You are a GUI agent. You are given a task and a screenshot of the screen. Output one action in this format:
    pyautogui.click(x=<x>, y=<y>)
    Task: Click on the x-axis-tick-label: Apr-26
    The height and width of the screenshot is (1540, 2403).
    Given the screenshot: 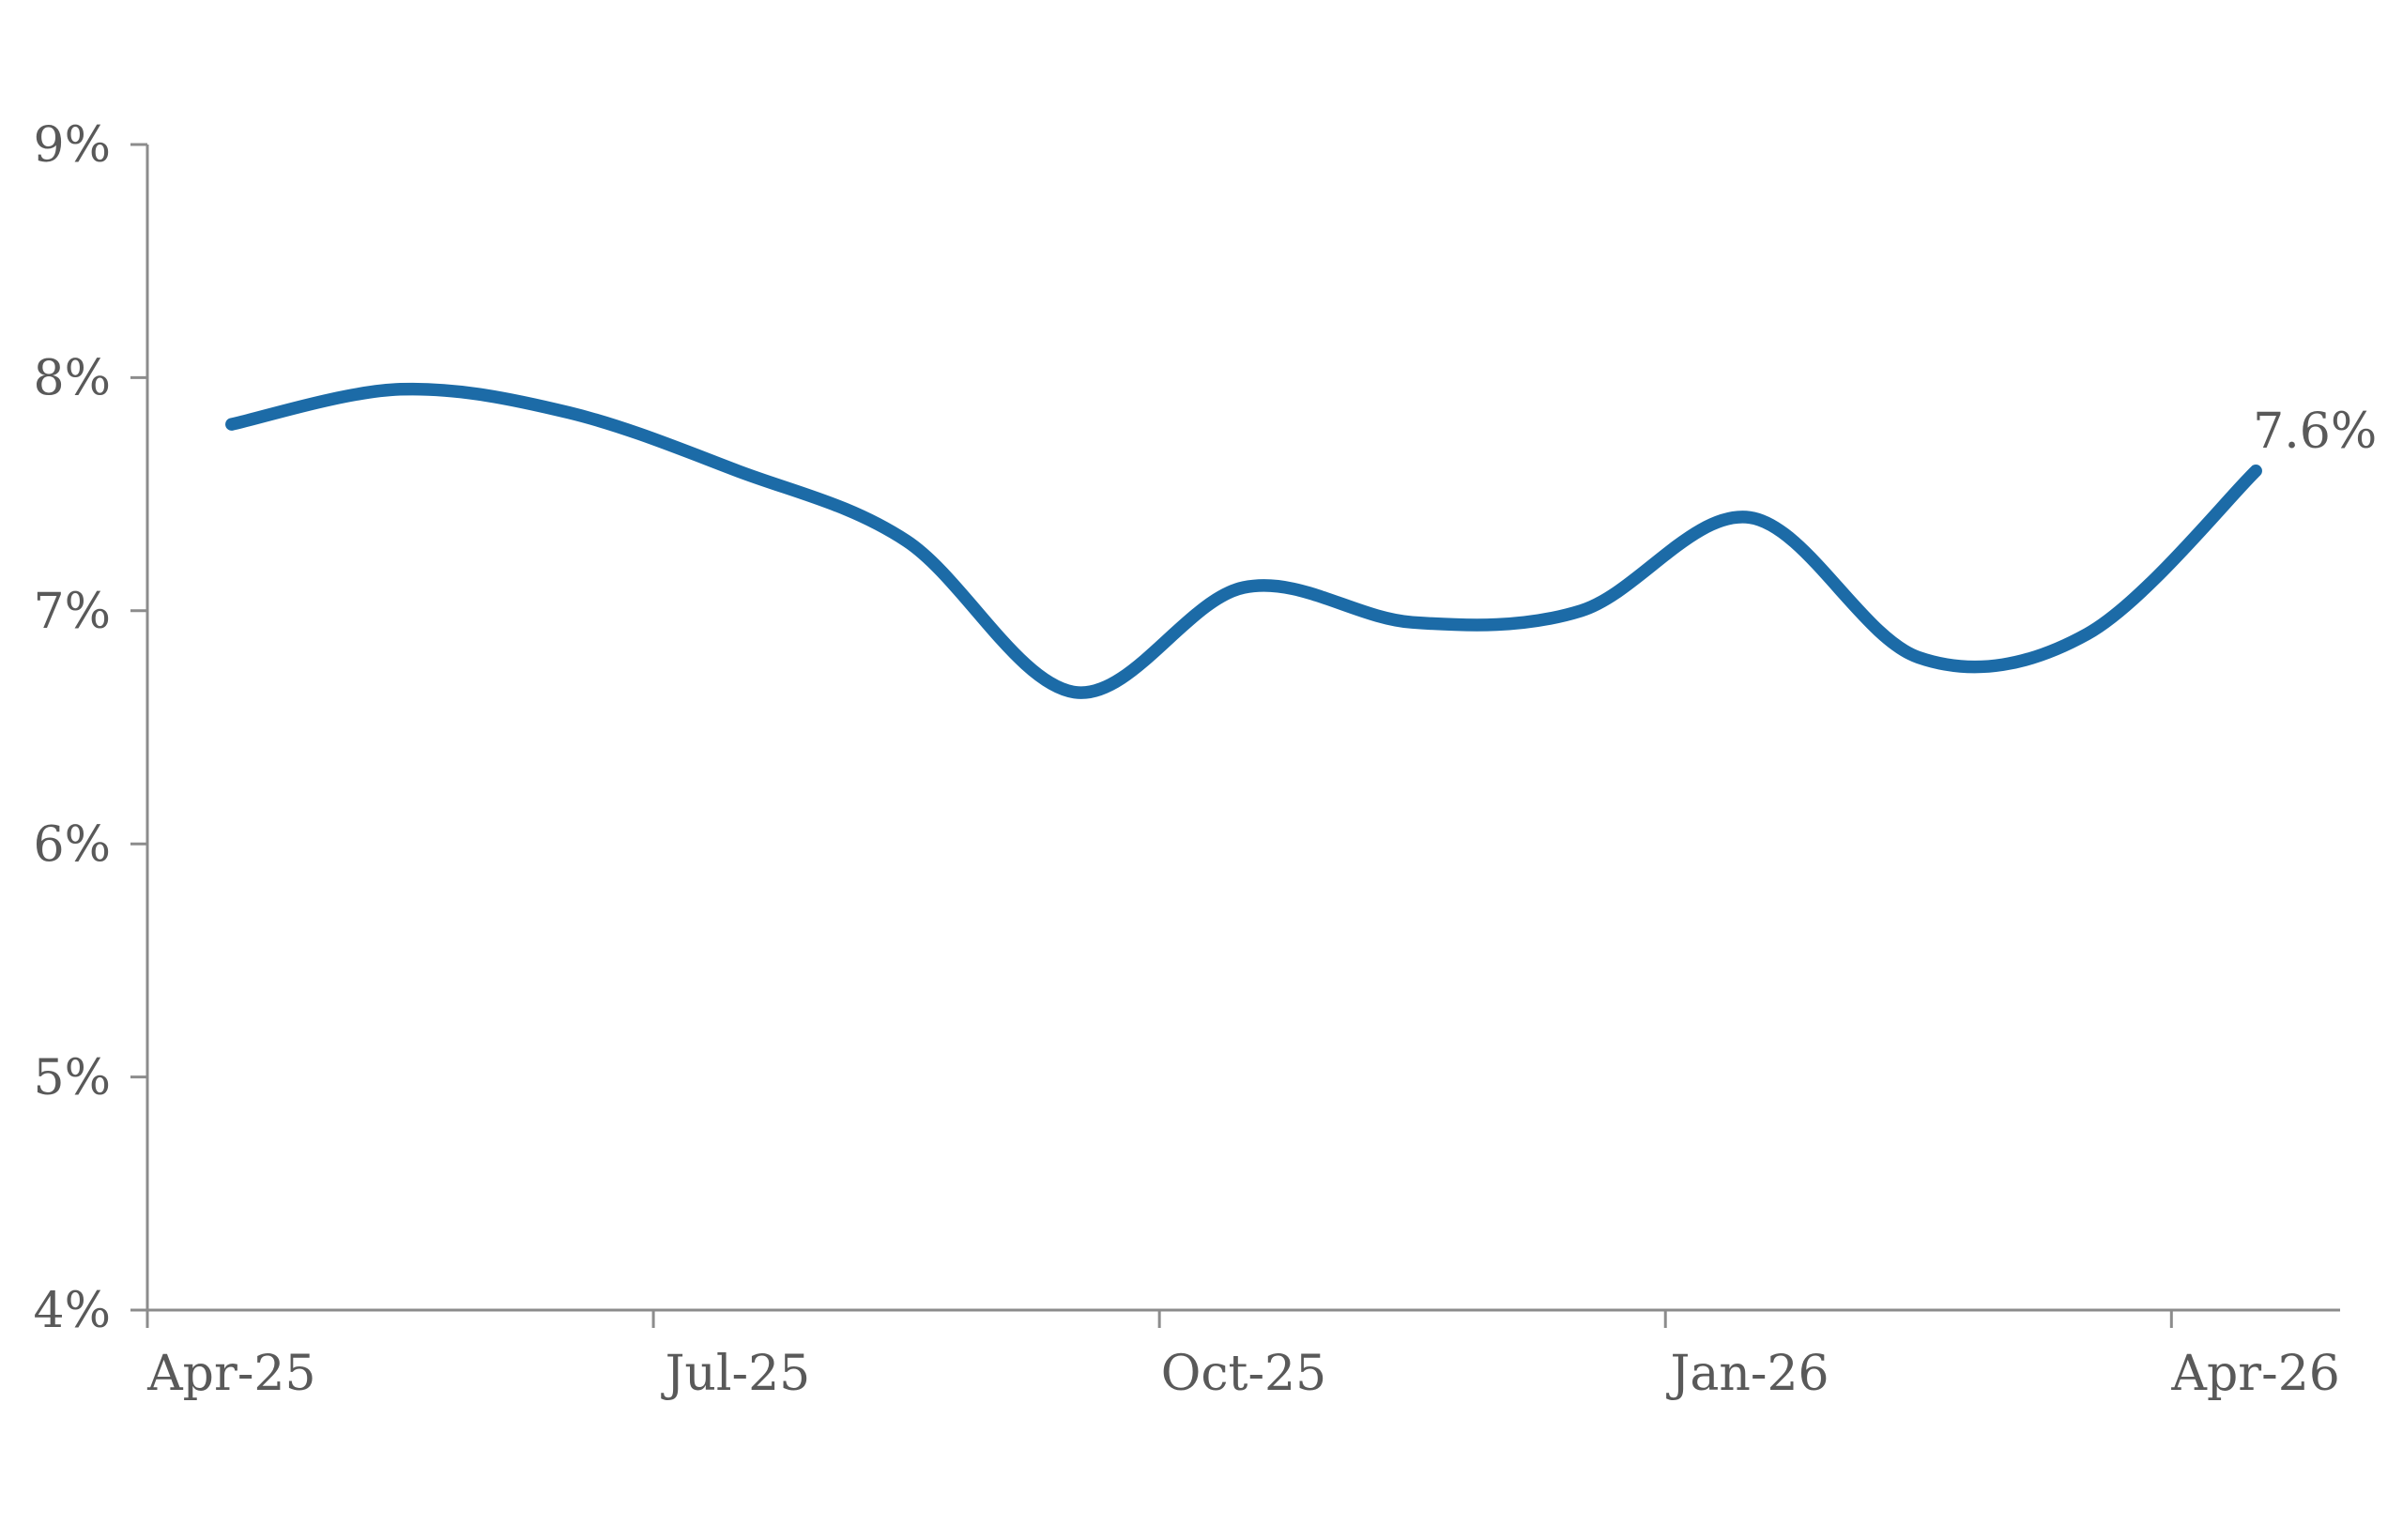 What is the action you would take?
    pyautogui.click(x=2255, y=1374)
    